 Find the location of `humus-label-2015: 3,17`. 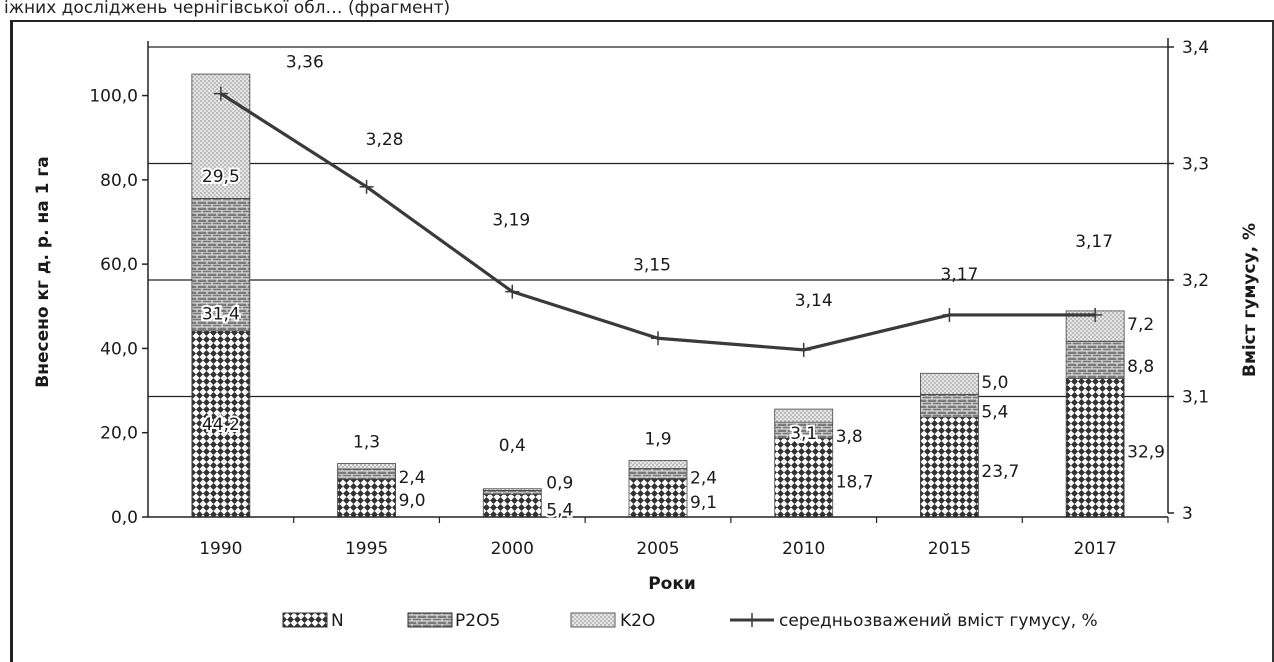

humus-label-2015: 3,17 is located at coordinates (959, 275).